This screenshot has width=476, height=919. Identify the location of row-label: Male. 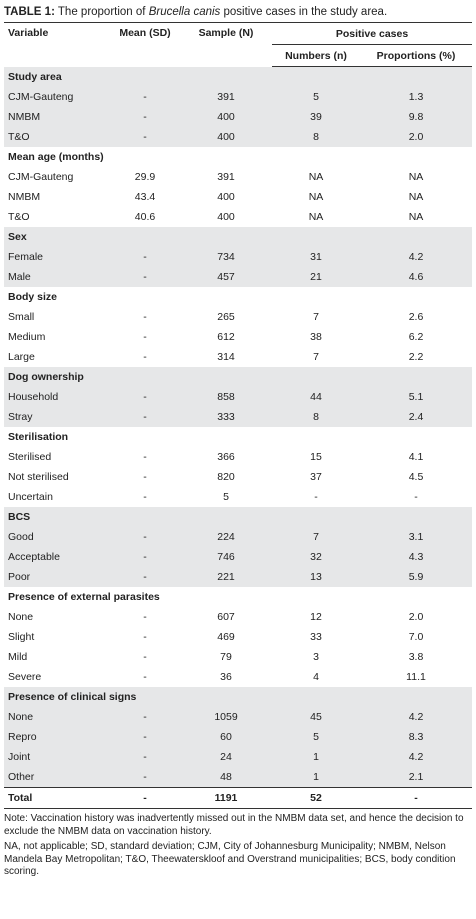
(57, 277).